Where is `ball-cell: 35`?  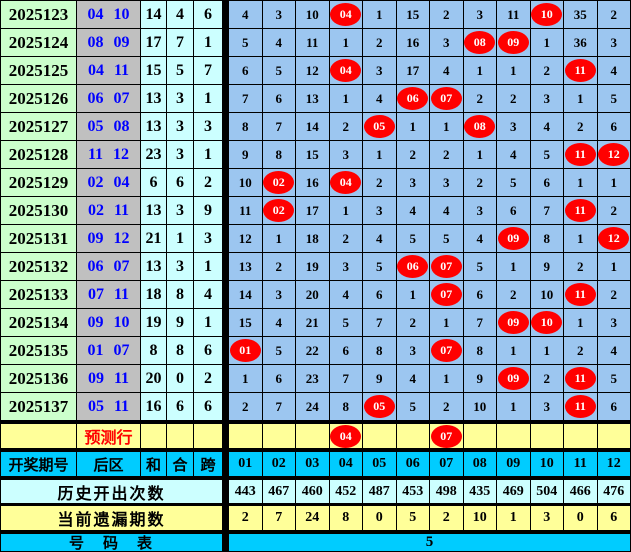 ball-cell: 35 is located at coordinates (581, 15).